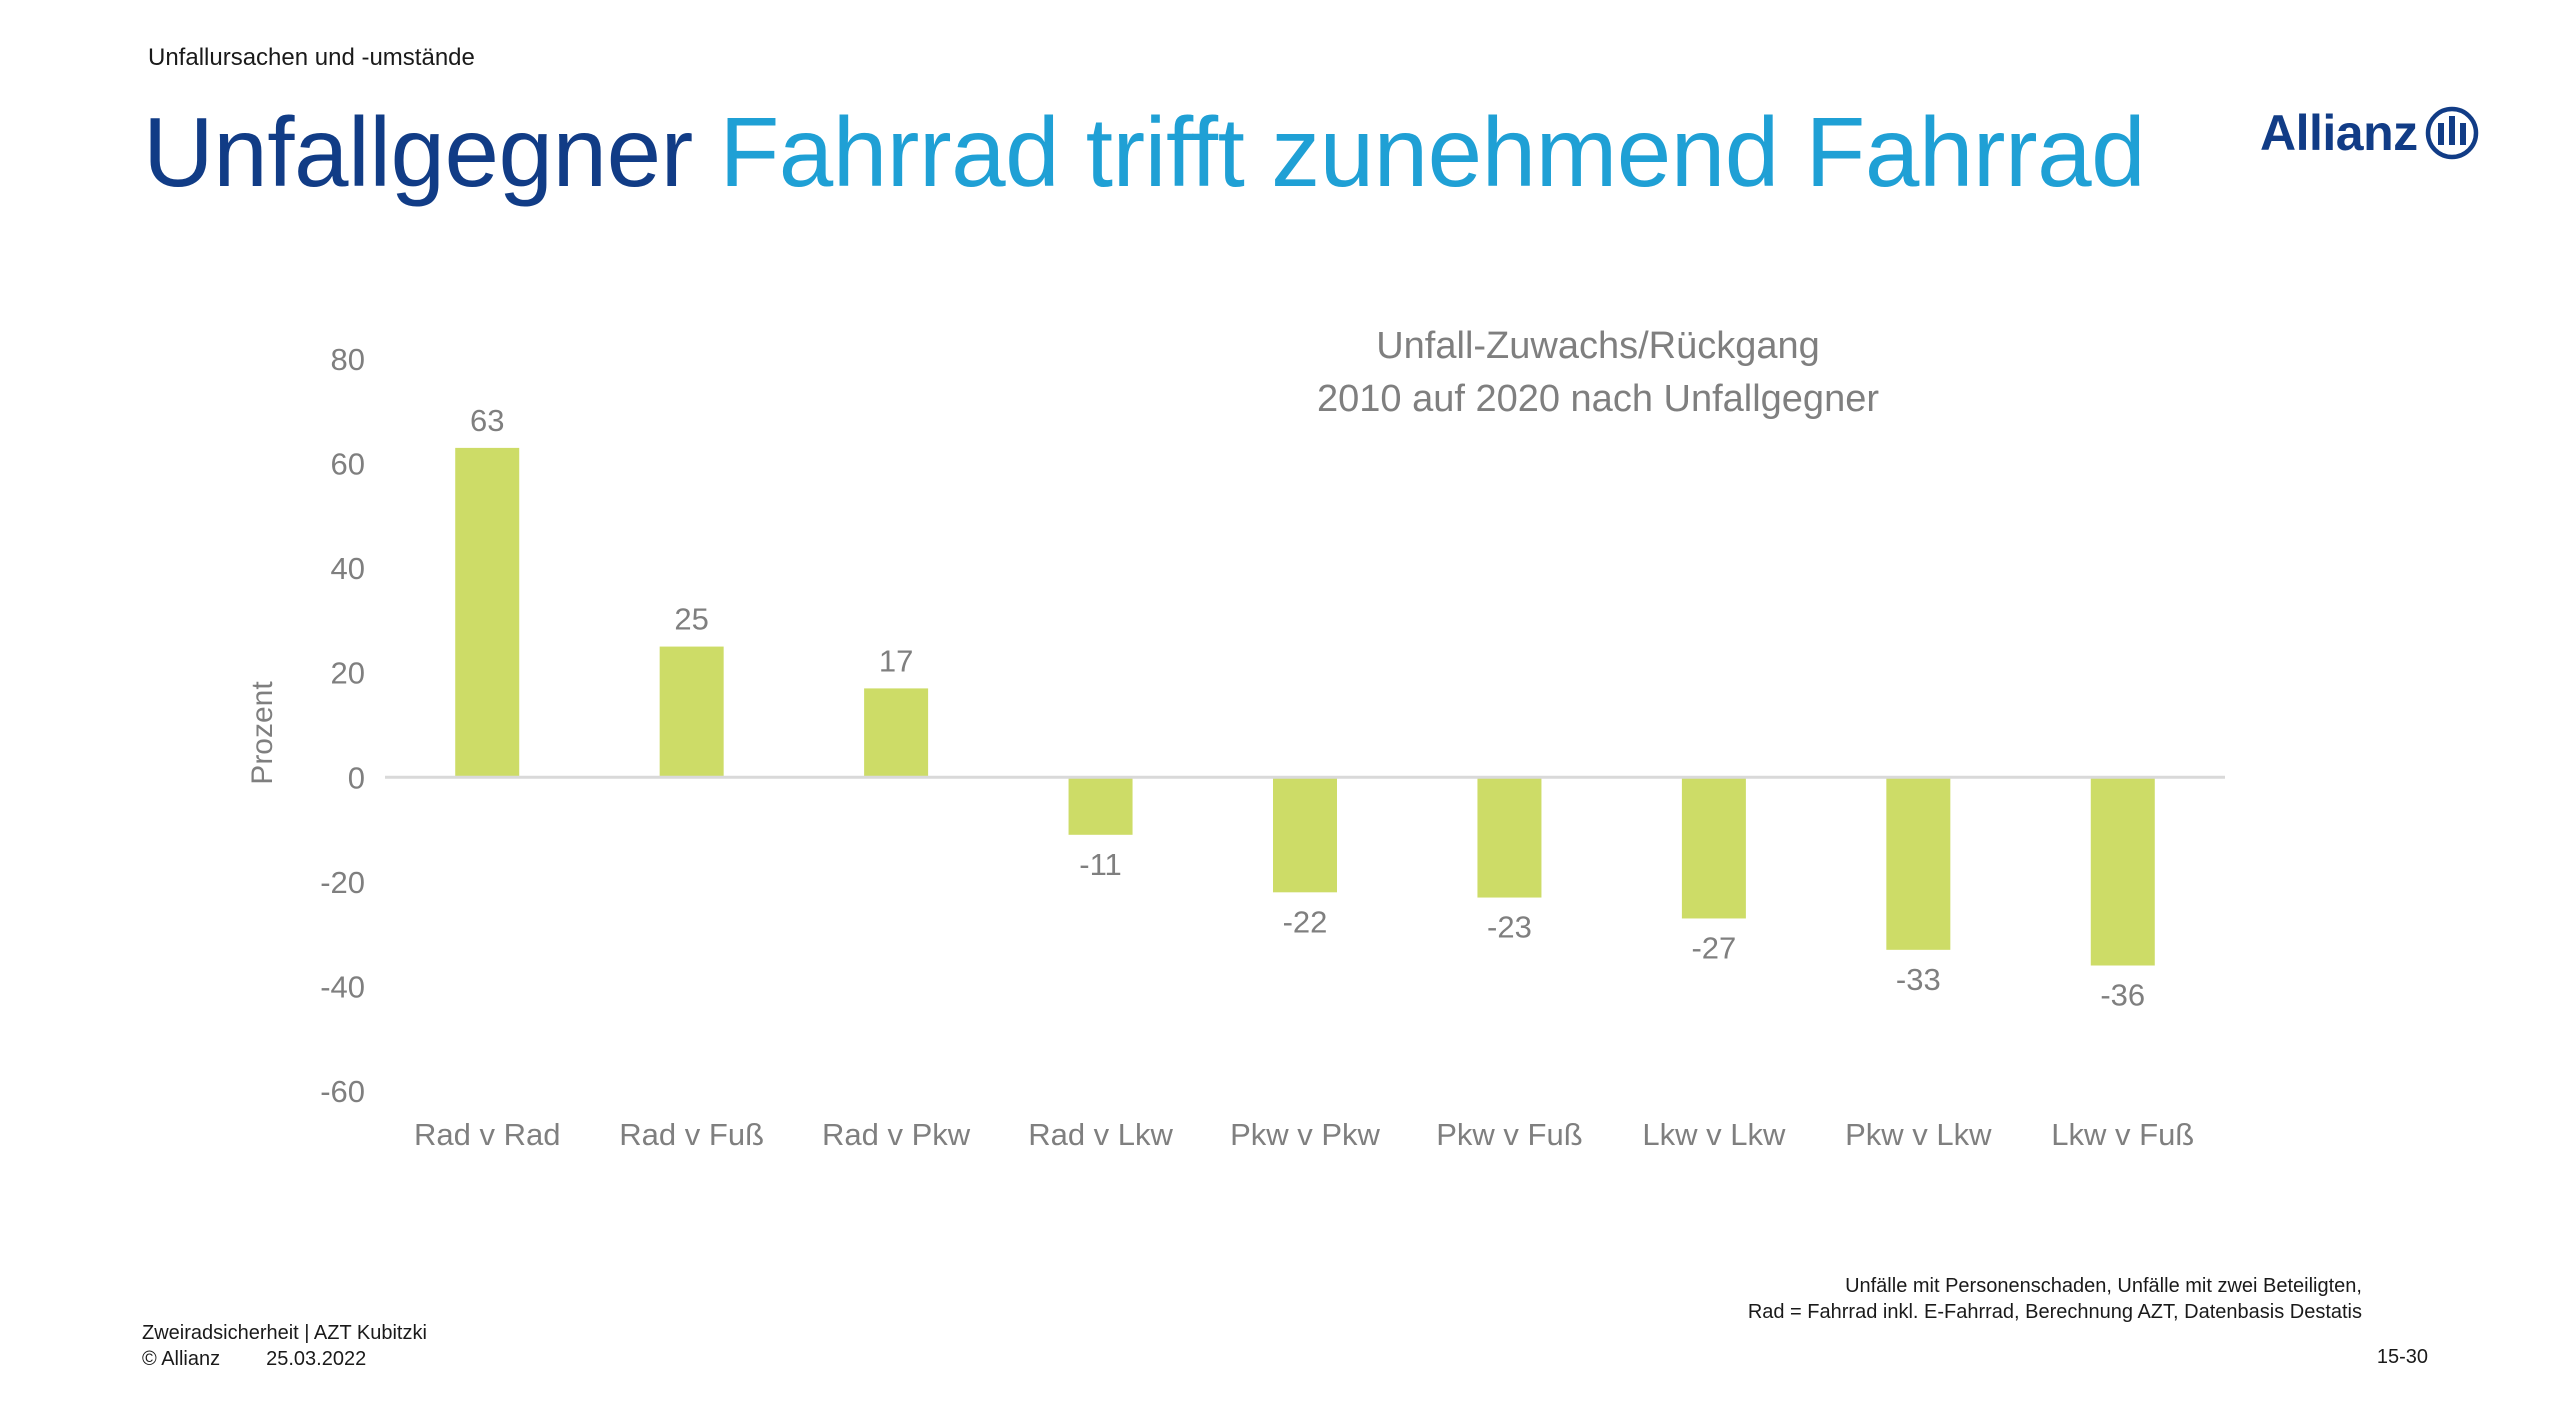 The width and height of the screenshot is (2560, 1419). I want to click on data-label: -23, so click(1509, 927).